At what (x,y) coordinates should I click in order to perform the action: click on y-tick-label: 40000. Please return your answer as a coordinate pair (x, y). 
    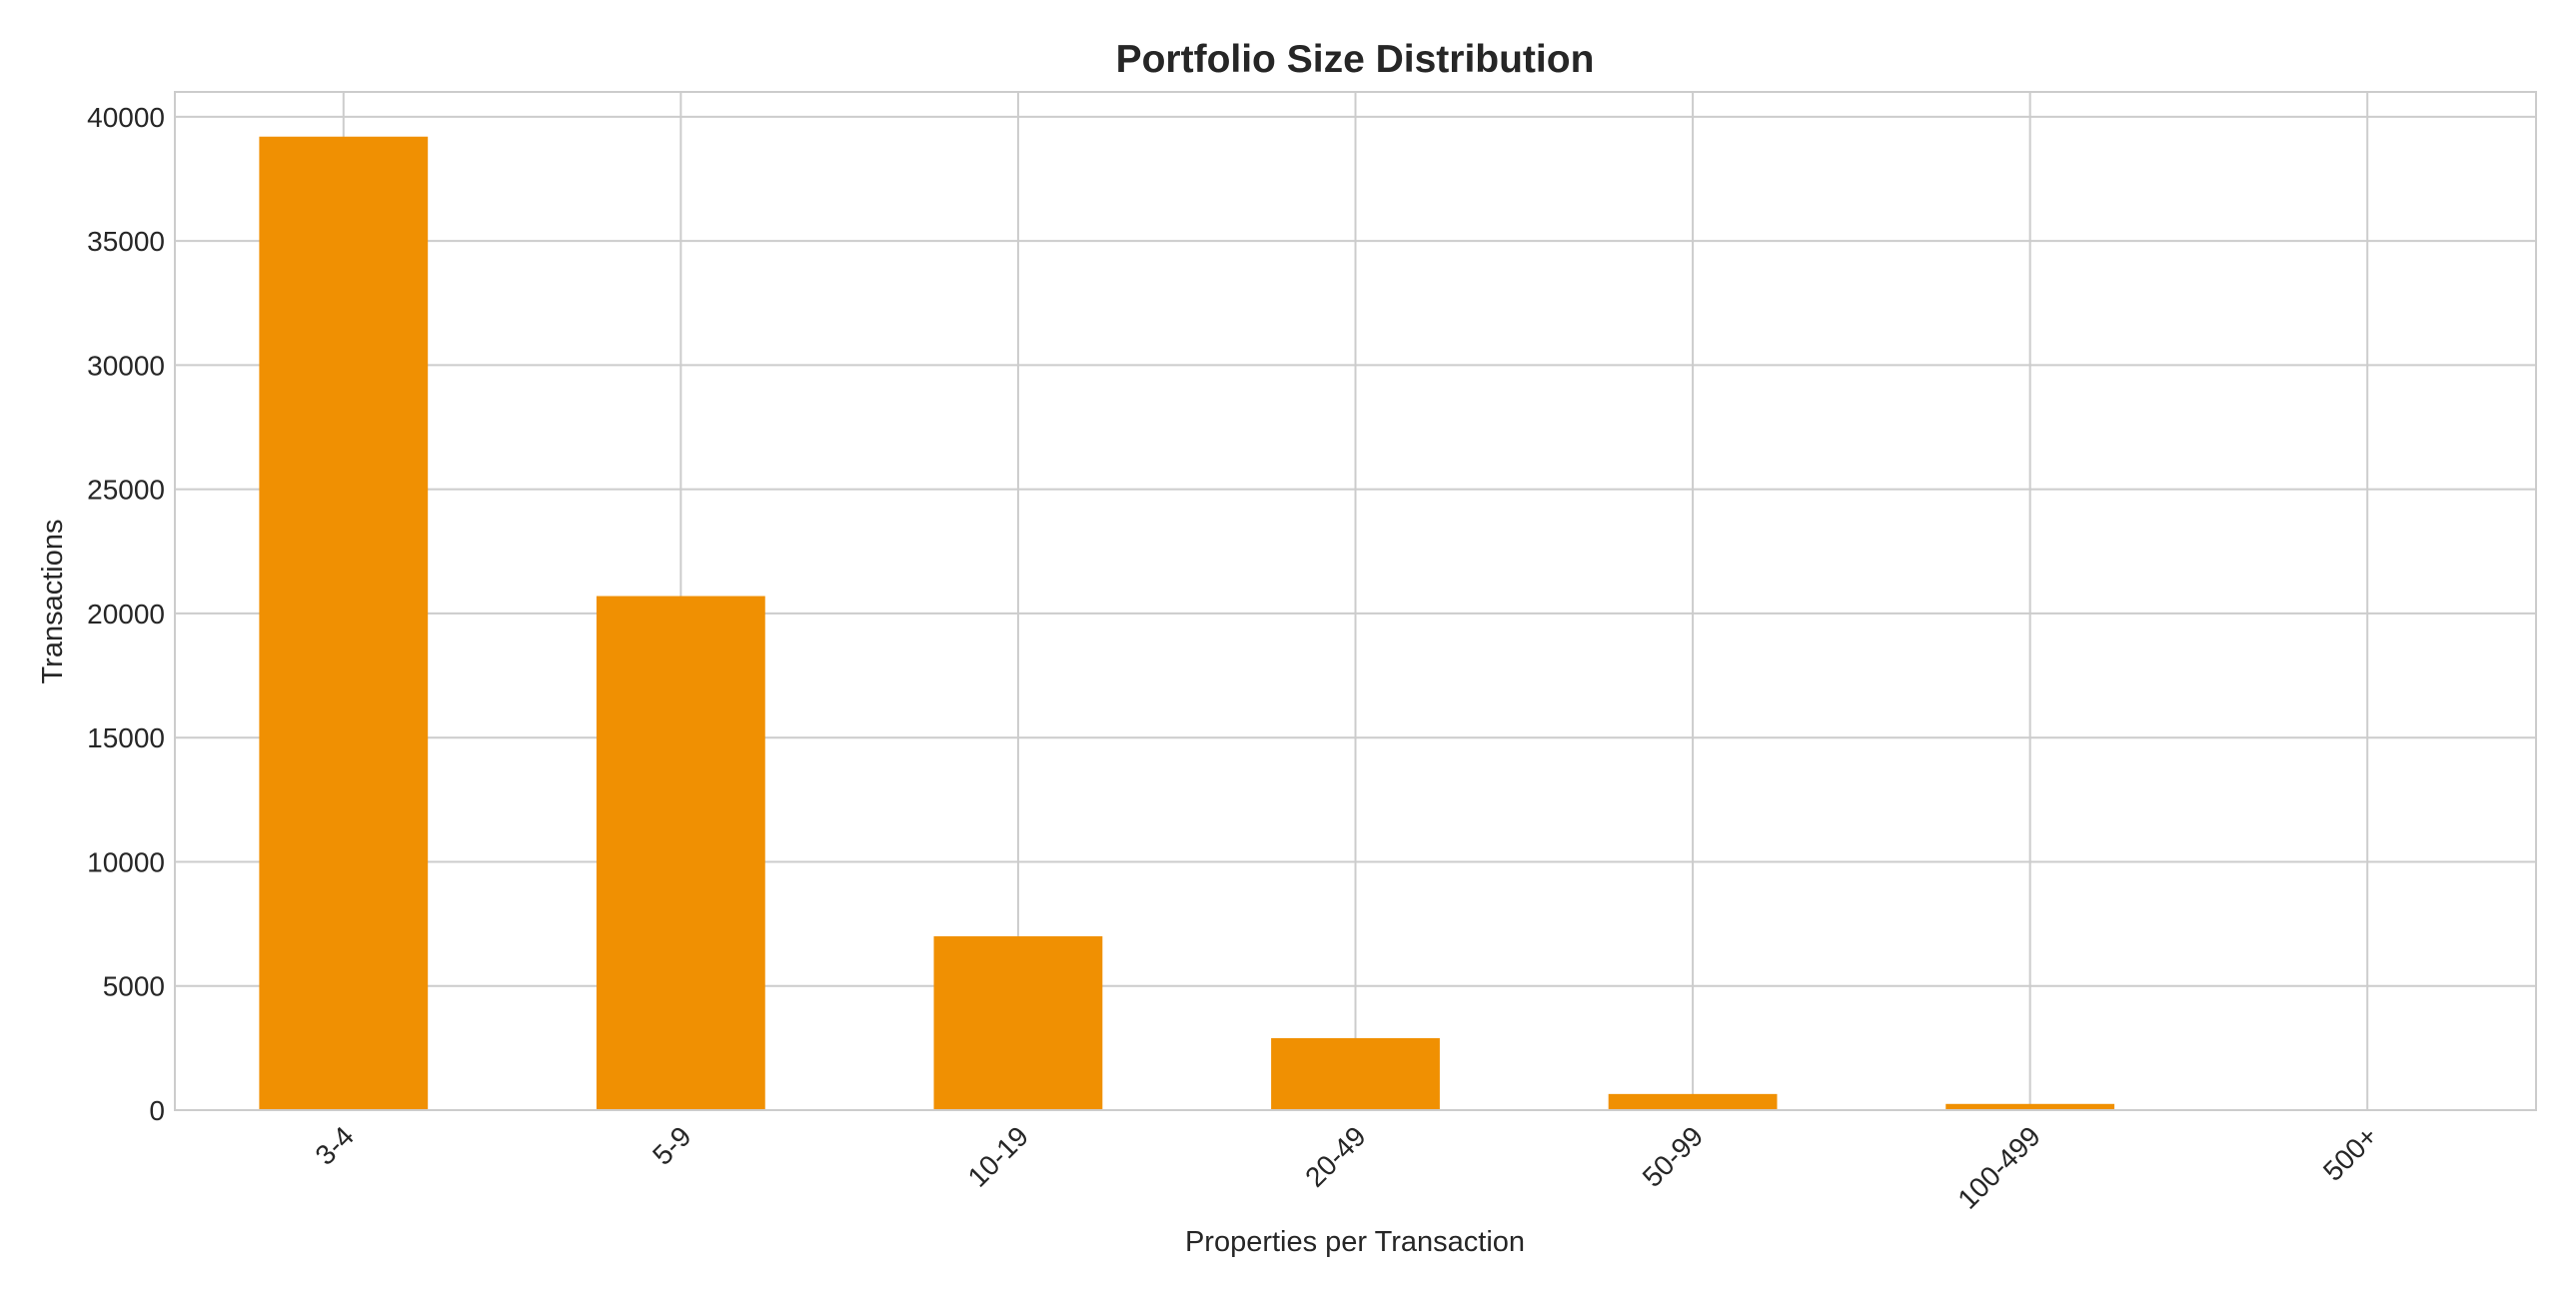
    Looking at the image, I should click on (126, 118).